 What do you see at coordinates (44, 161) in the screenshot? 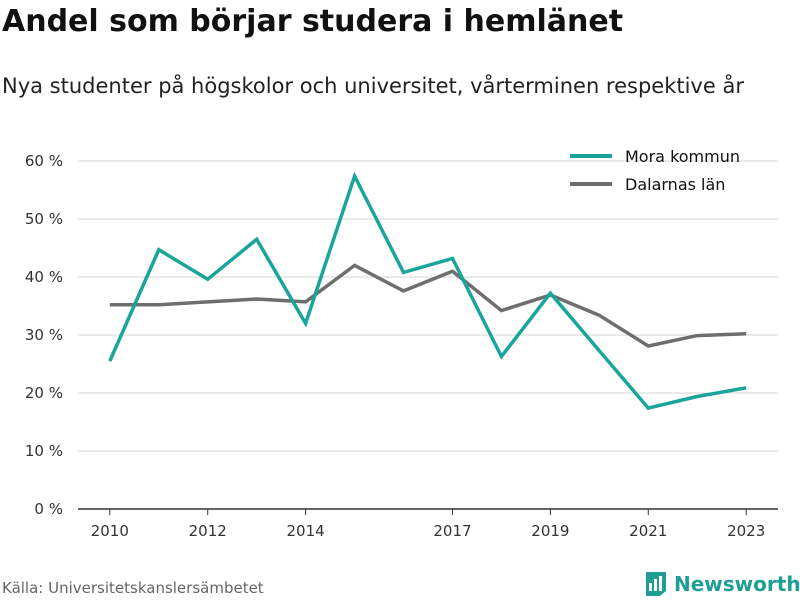
I see `y-tick-label: 60 %` at bounding box center [44, 161].